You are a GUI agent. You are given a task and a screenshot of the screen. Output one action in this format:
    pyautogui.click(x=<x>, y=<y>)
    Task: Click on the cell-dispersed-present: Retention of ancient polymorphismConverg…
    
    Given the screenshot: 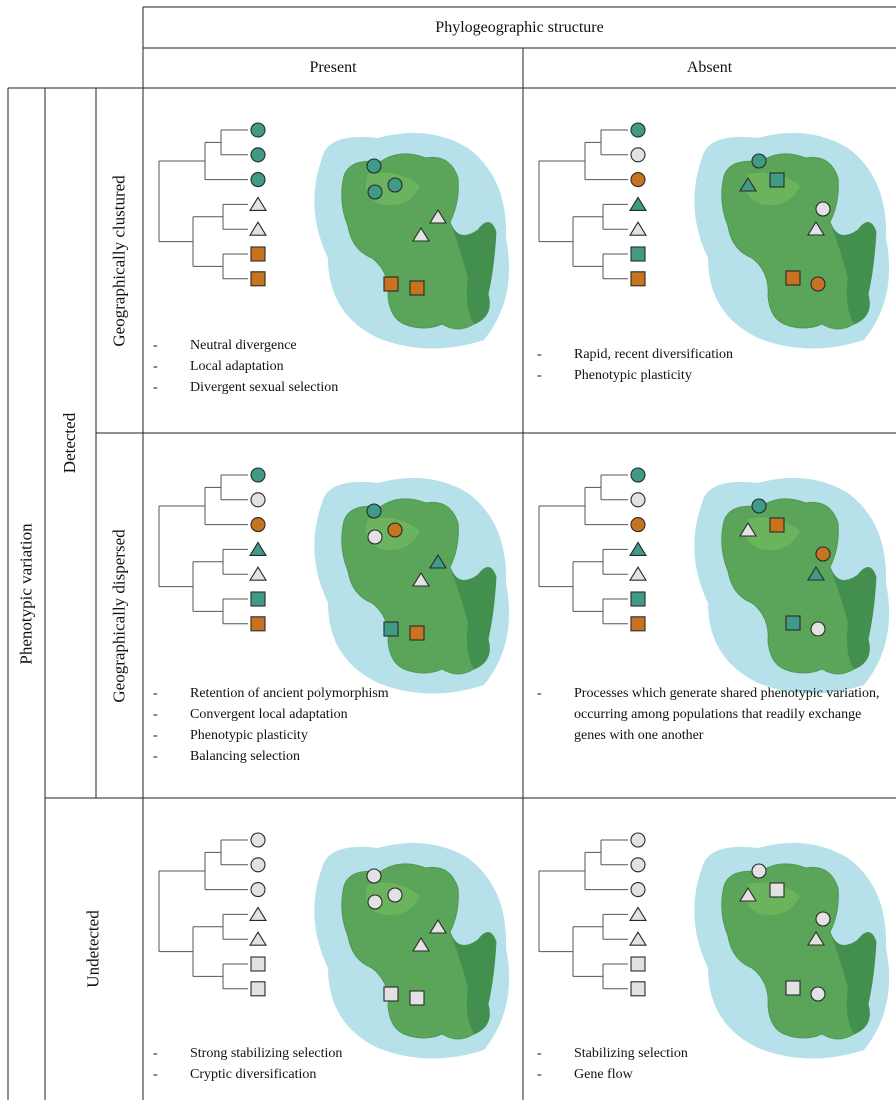 What is the action you would take?
    pyautogui.click(x=333, y=615)
    